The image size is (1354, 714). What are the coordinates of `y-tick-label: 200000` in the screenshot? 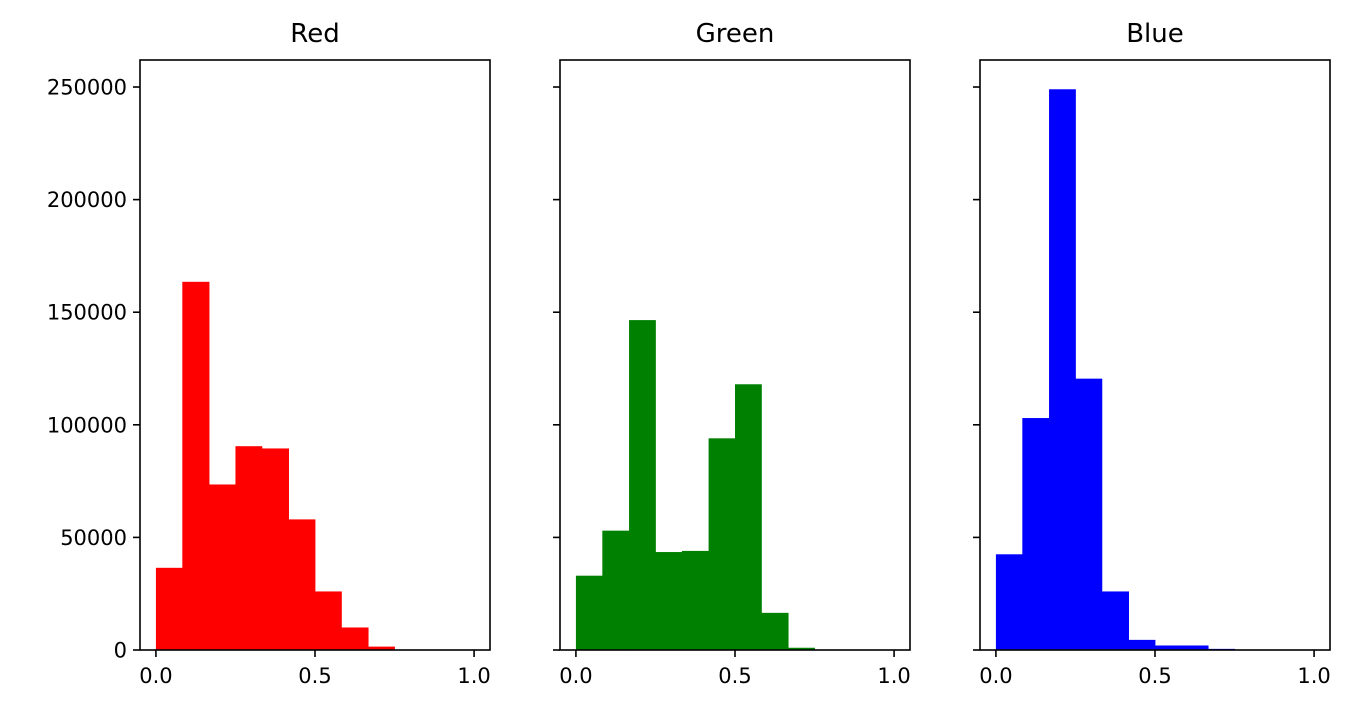 It's located at (87, 200).